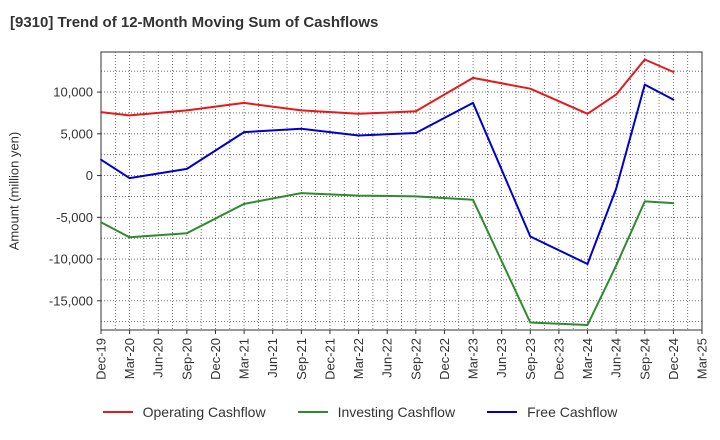 The width and height of the screenshot is (720, 440). Describe the element at coordinates (14, 191) in the screenshot. I see `y-axis-label: Amount (million yen)` at that location.